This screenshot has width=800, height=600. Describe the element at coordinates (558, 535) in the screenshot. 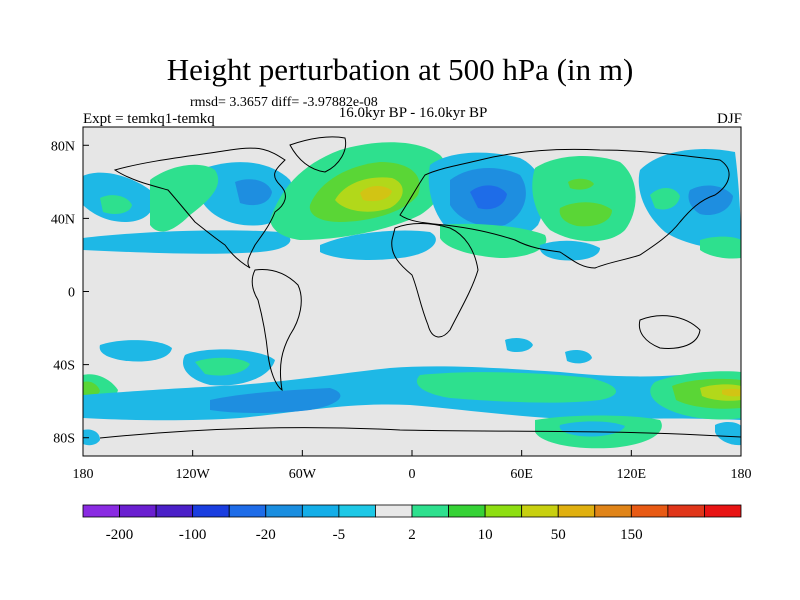

I see `colorbar-label: 50` at that location.